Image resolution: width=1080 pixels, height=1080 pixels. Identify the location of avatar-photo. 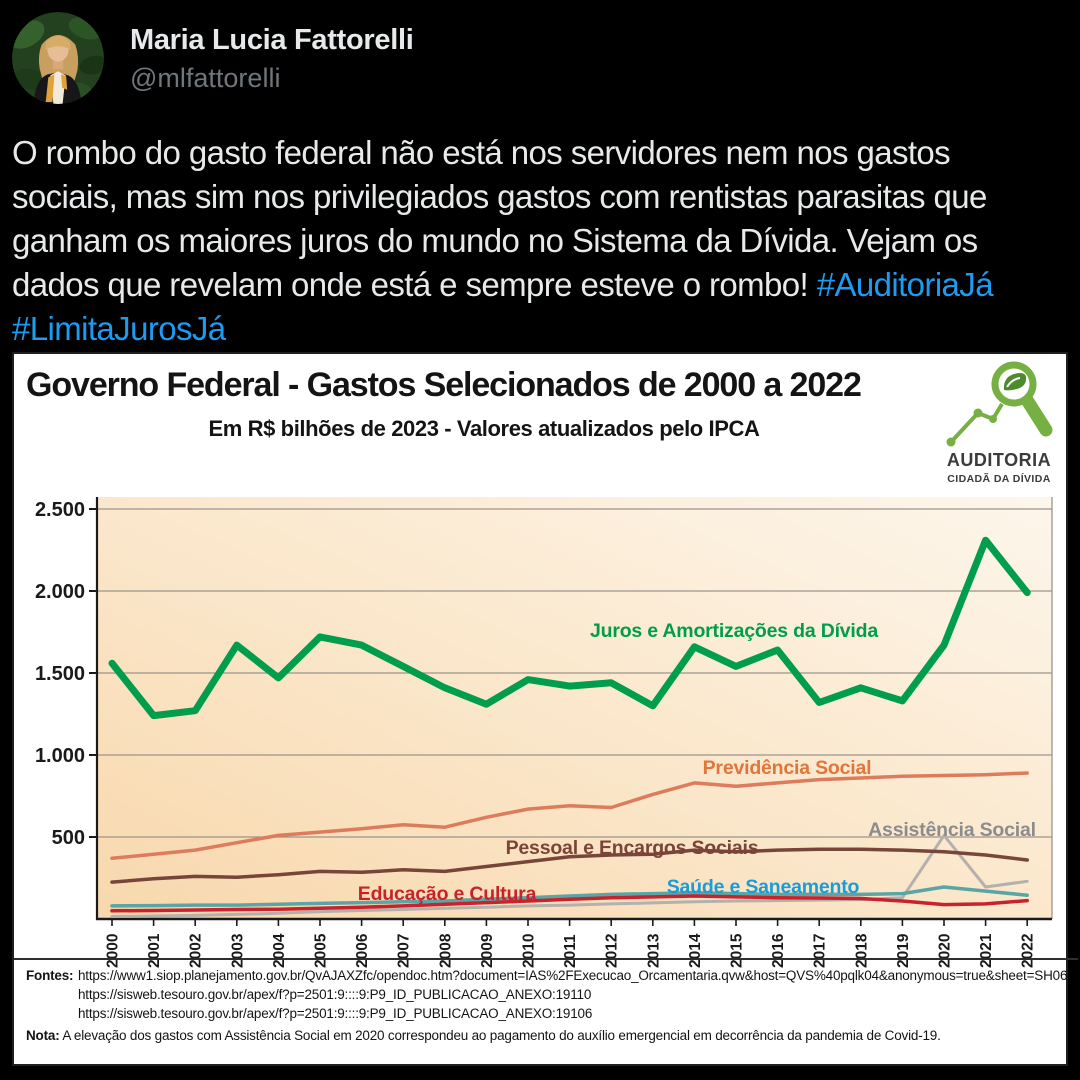
(58, 58).